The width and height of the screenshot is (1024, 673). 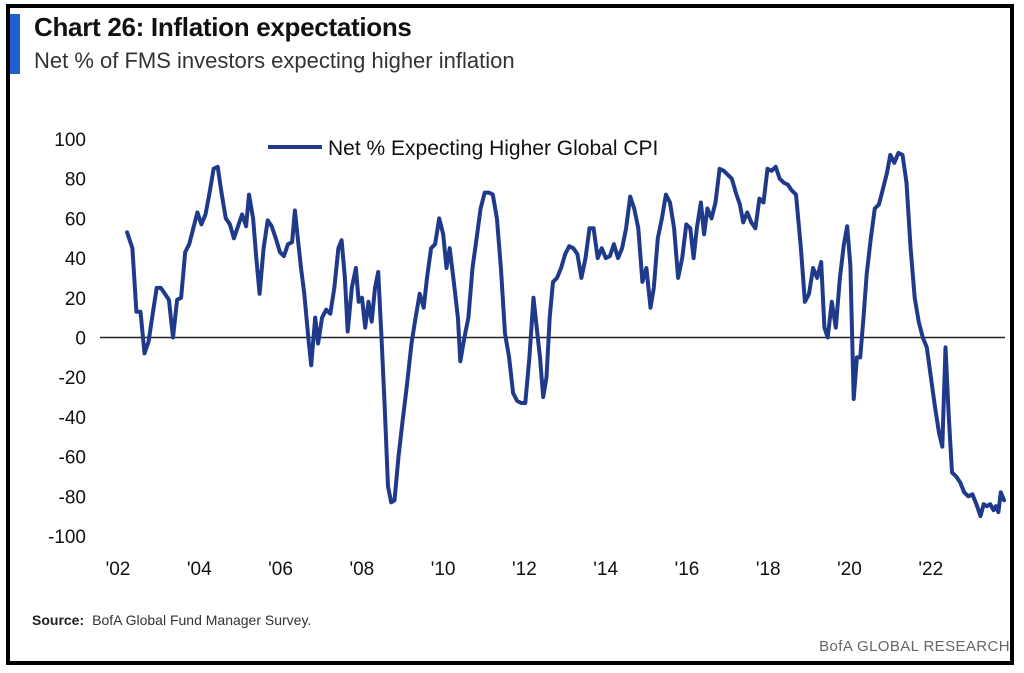 I want to click on x-tick-label: '06, so click(x=280, y=569).